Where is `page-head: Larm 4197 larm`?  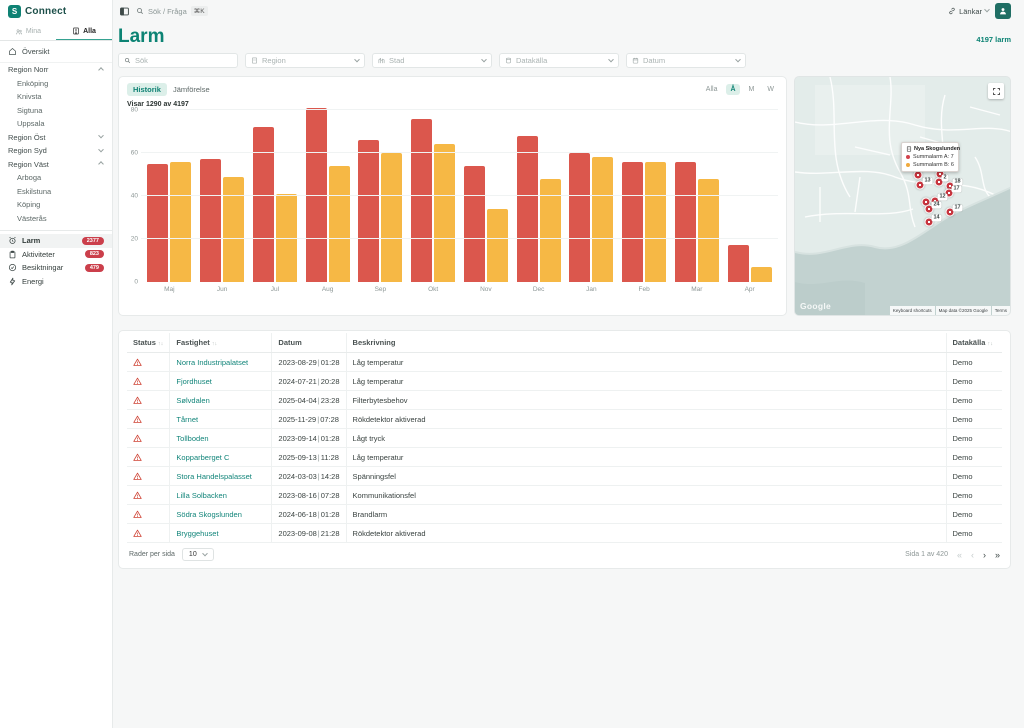 page-head: Larm 4197 larm is located at coordinates (564, 37).